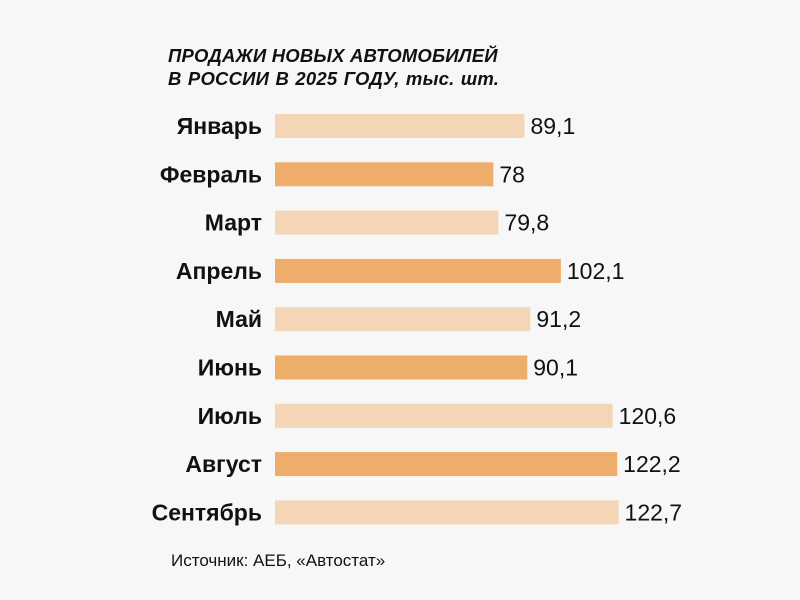  I want to click on month-label: Март, so click(233, 223).